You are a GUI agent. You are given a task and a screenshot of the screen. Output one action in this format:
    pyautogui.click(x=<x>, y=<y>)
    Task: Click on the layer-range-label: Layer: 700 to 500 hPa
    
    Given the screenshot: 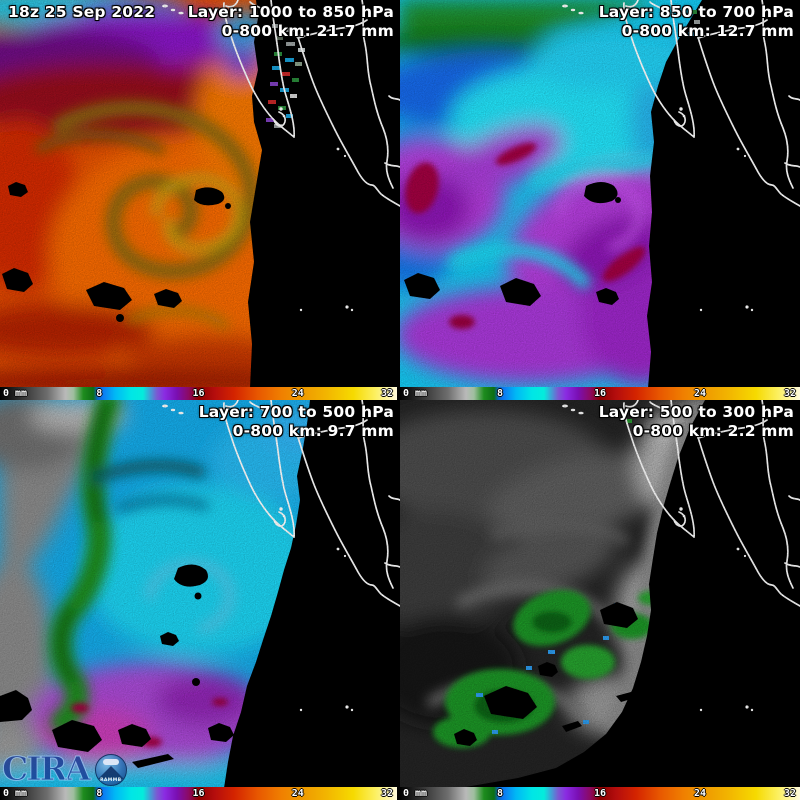 What is the action you would take?
    pyautogui.click(x=296, y=412)
    